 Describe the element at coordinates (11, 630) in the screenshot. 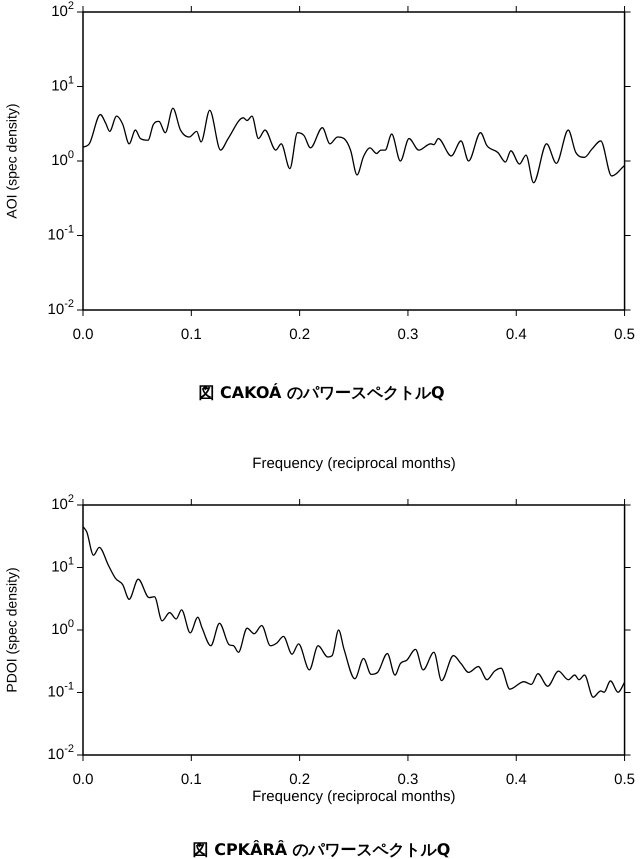

I see `y-axis-title: PDOI (spec density)` at that location.